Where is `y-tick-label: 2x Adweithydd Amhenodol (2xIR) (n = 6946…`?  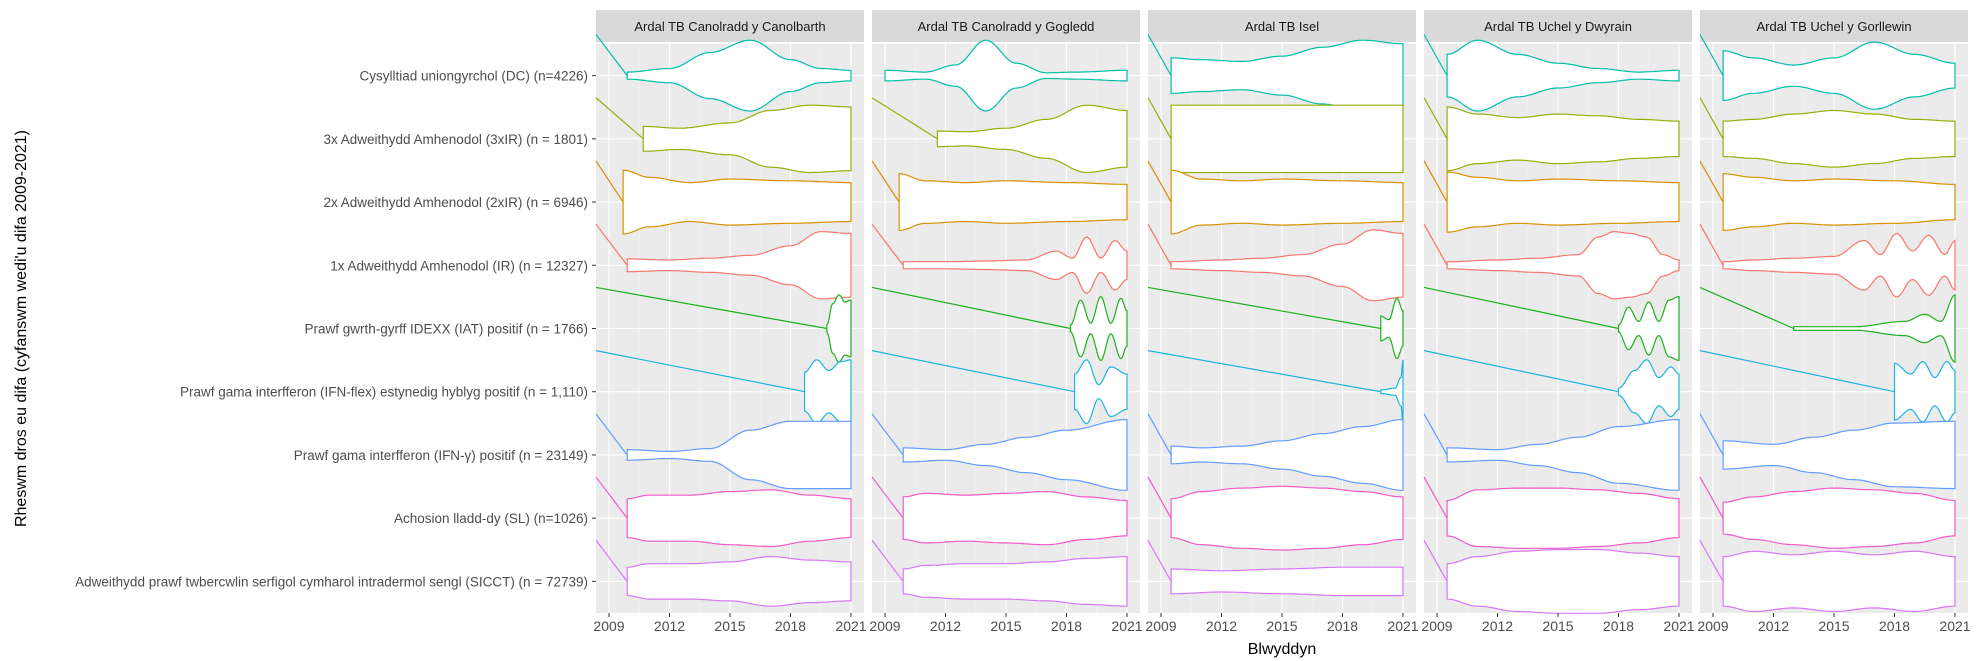 y-tick-label: 2x Adweithydd Amhenodol (2xIR) (n = 6946… is located at coordinates (455, 202).